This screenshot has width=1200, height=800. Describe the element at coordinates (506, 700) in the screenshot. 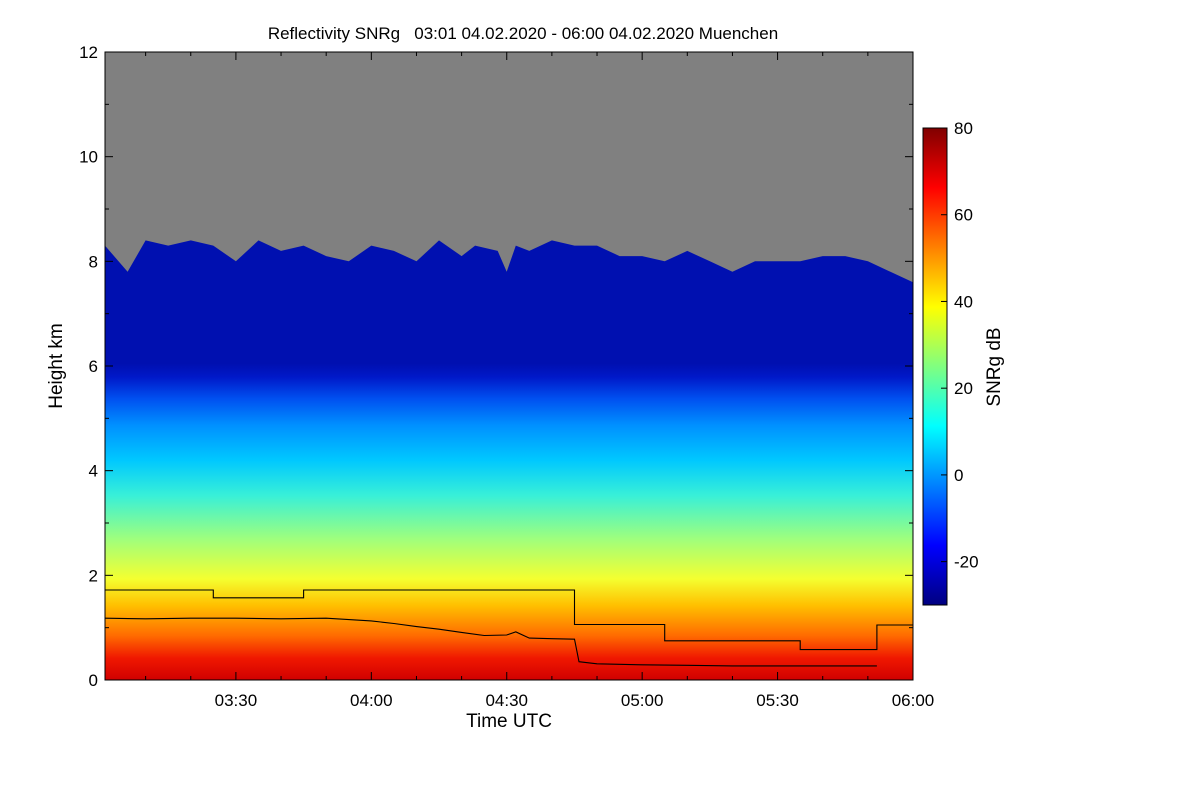

I see `x-tick-label: 04:30` at that location.